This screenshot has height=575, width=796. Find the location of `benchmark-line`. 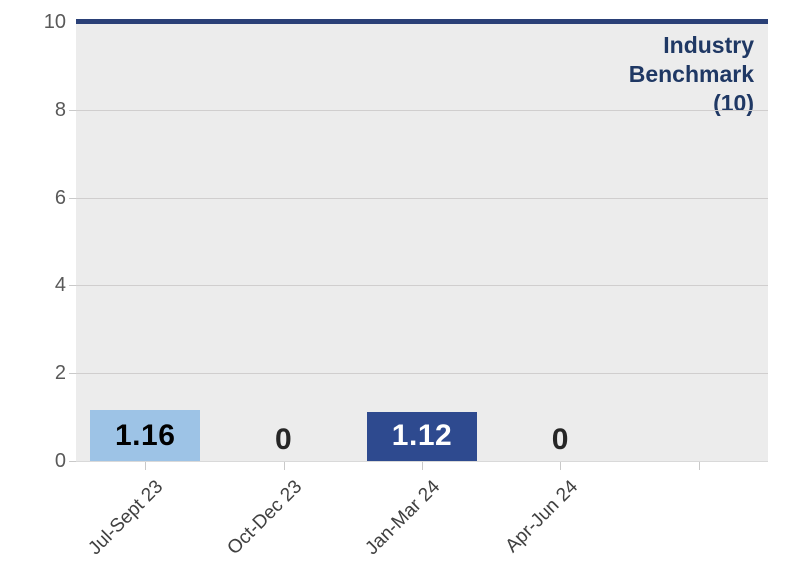

benchmark-line is located at coordinates (422, 21).